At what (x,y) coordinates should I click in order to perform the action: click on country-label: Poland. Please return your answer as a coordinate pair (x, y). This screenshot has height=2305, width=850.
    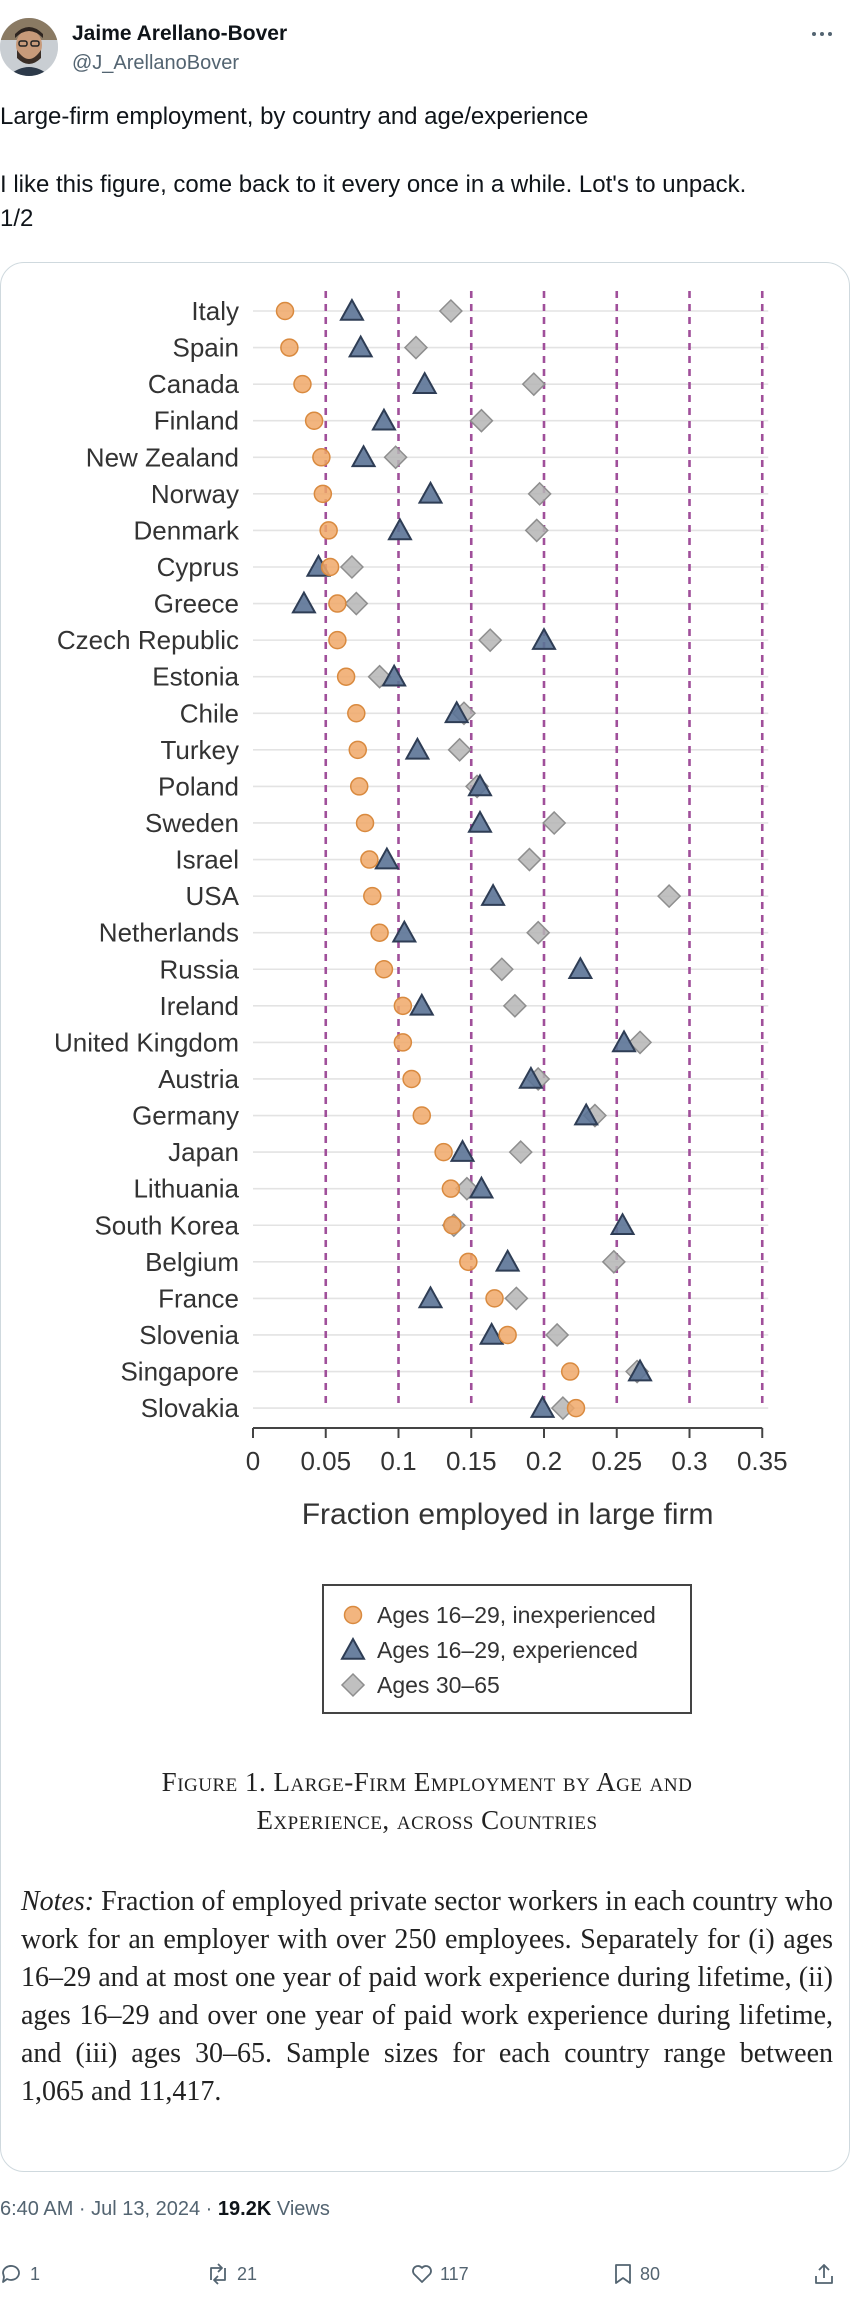
    Looking at the image, I should click on (198, 786).